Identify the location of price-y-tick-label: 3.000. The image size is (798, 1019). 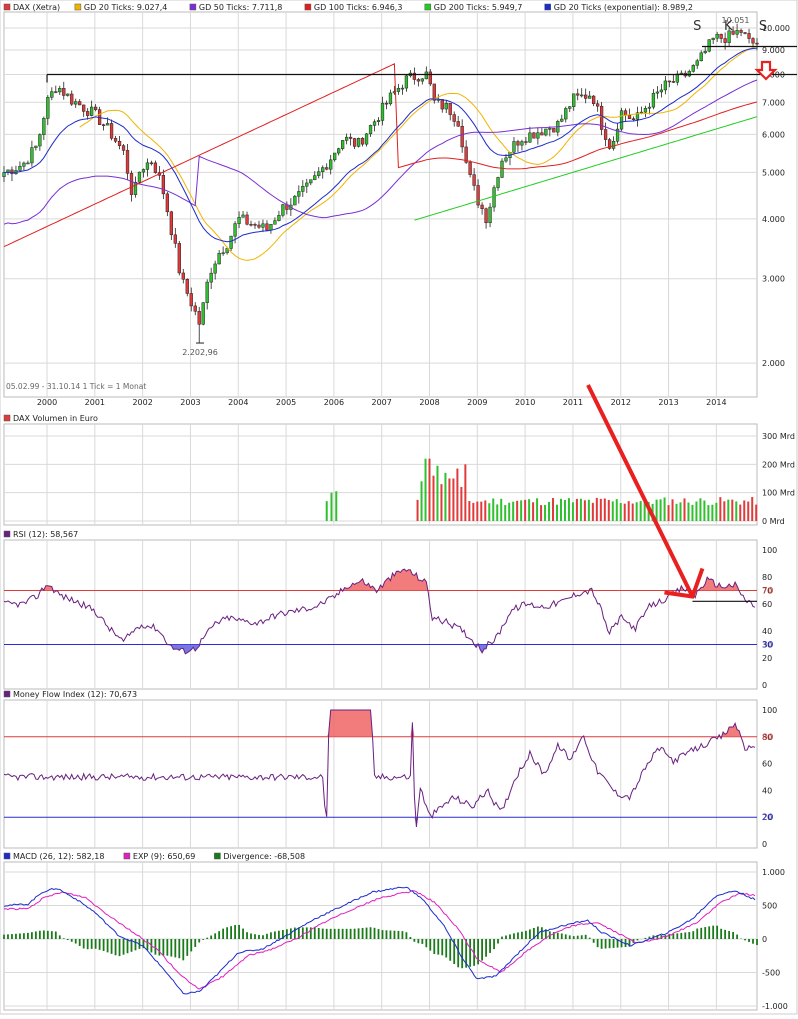
(773, 279).